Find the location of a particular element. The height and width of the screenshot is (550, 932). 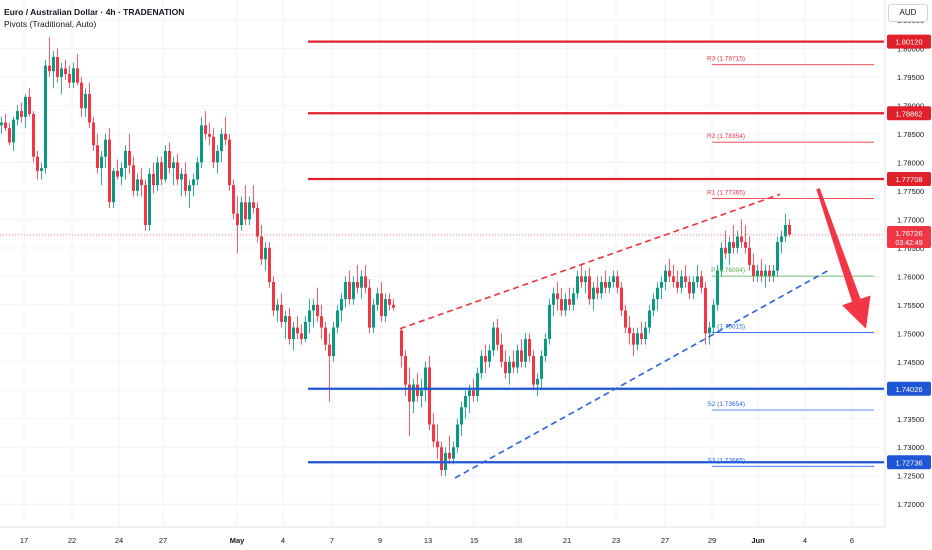

pivot-label-r3: R3 (1.79715) is located at coordinates (726, 59).